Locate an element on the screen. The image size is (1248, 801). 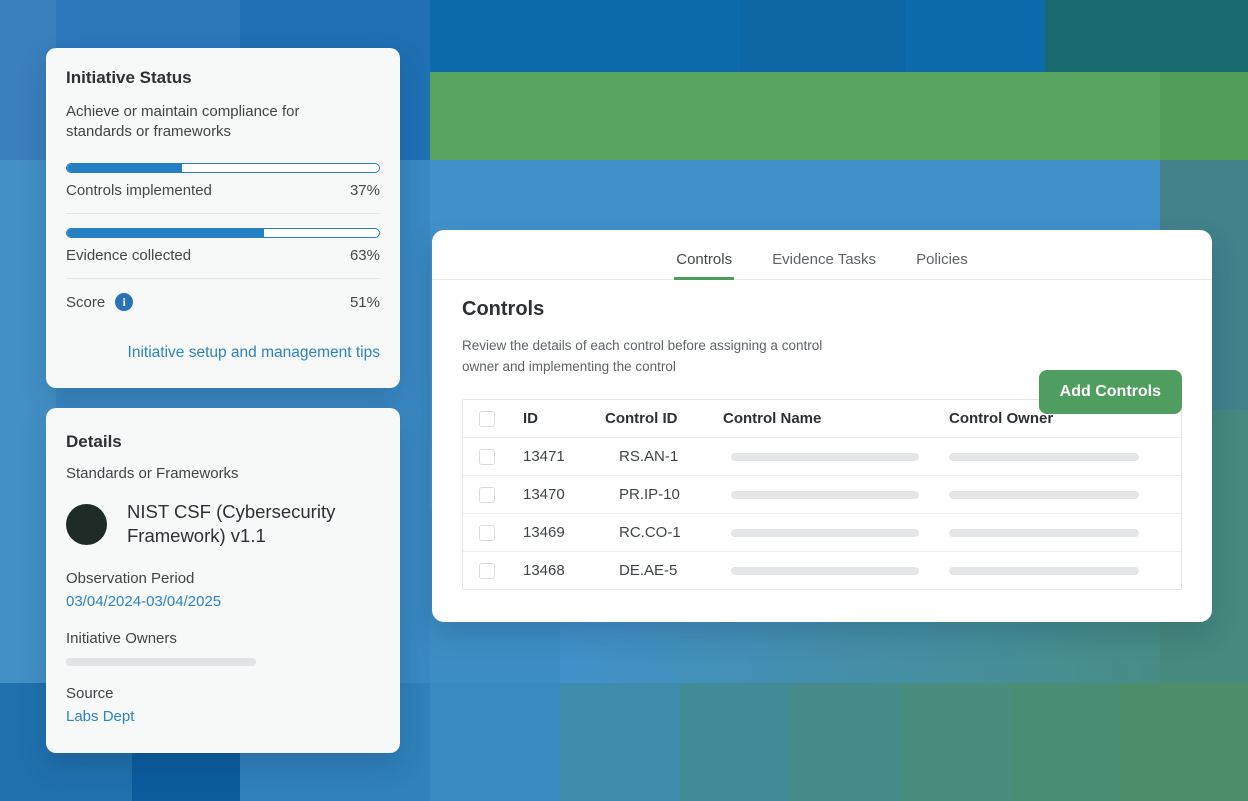
table-row: 13468 DE.AE-5 is located at coordinates (822, 570).